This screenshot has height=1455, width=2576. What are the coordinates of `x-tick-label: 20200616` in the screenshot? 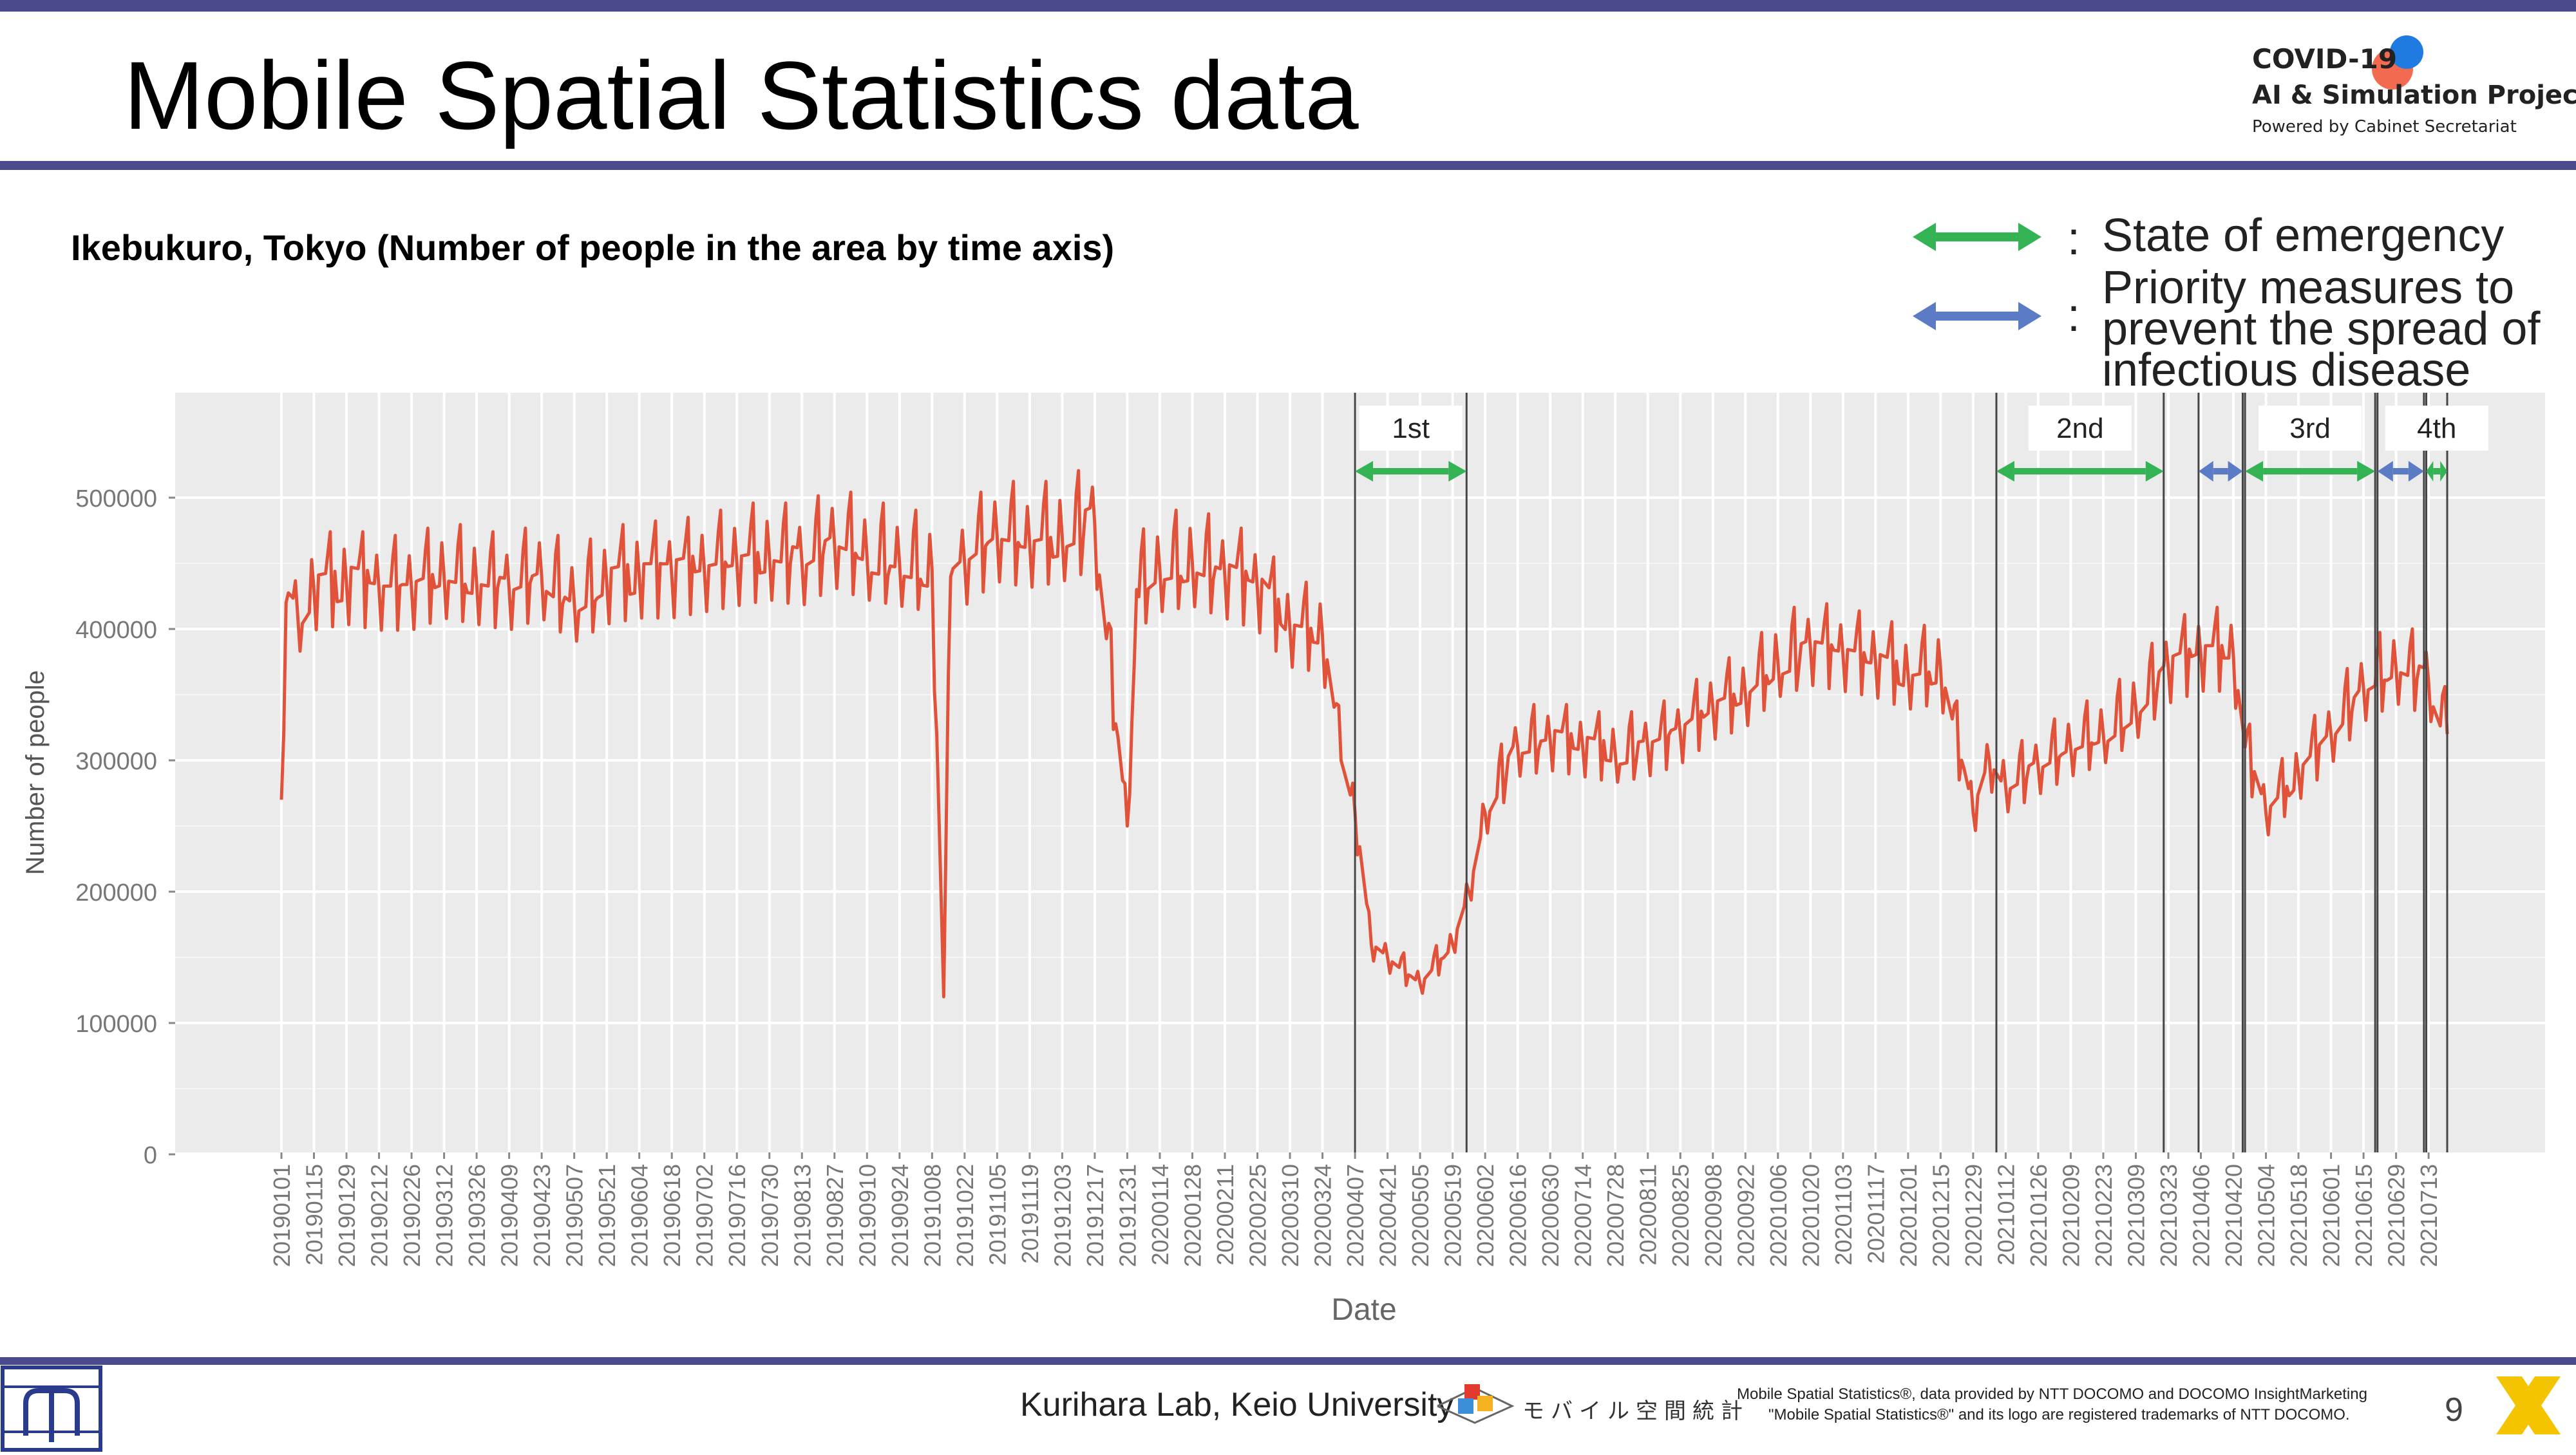 It's located at (1518, 1215).